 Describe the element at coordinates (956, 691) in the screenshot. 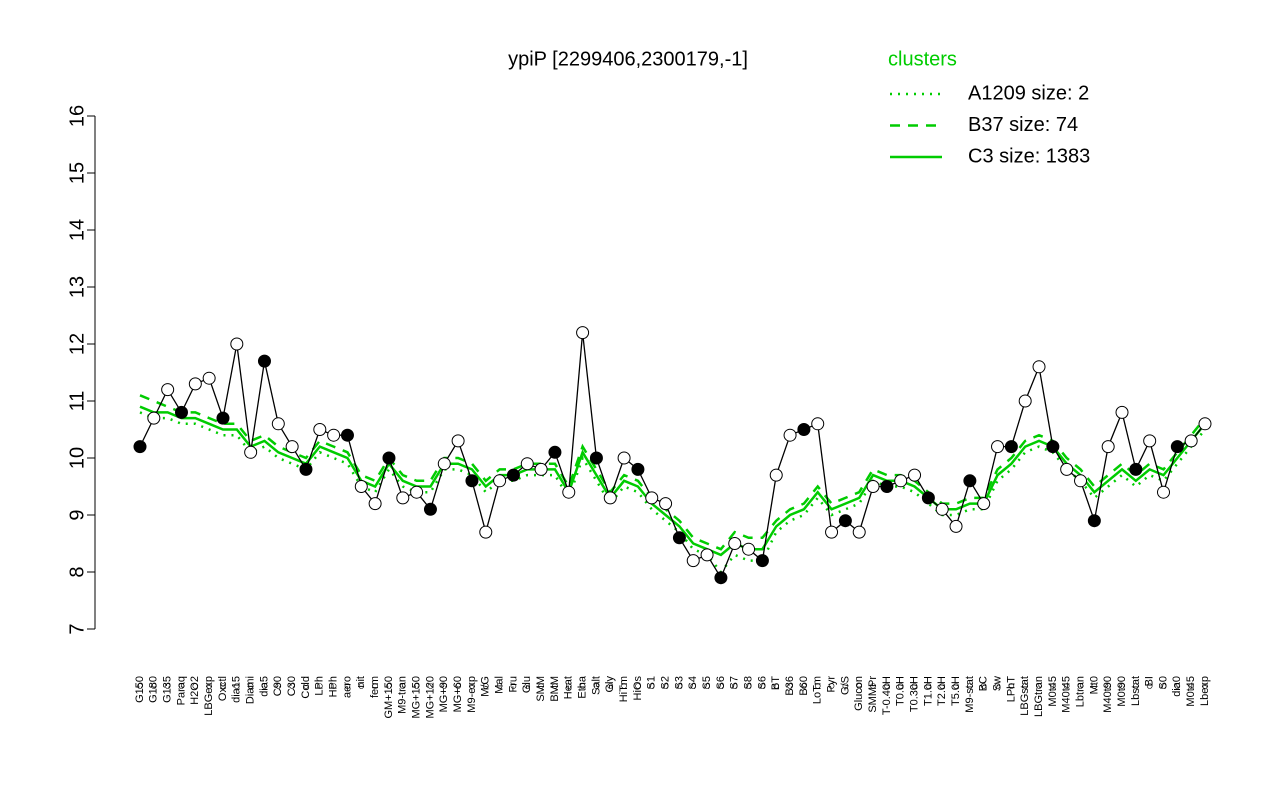

I see `x-tick-label: T5.0H` at that location.